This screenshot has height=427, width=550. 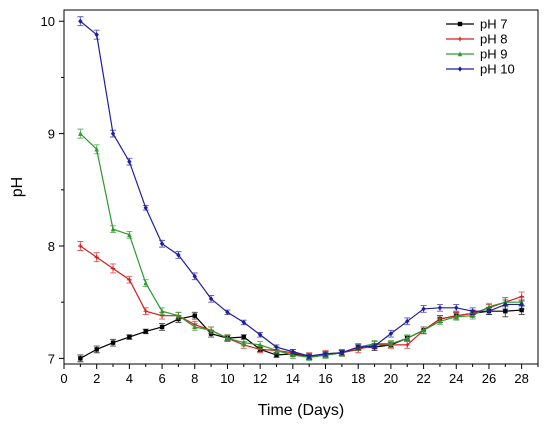 What do you see at coordinates (325, 378) in the screenshot?
I see `x-tick-label: 16` at bounding box center [325, 378].